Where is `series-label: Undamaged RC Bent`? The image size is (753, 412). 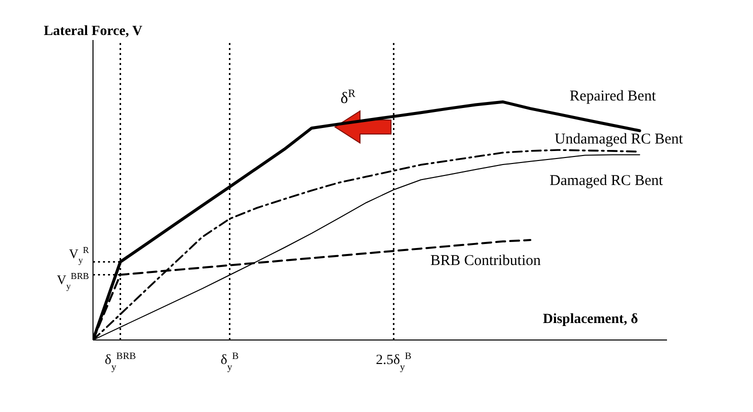 series-label: Undamaged RC Bent is located at coordinates (619, 140).